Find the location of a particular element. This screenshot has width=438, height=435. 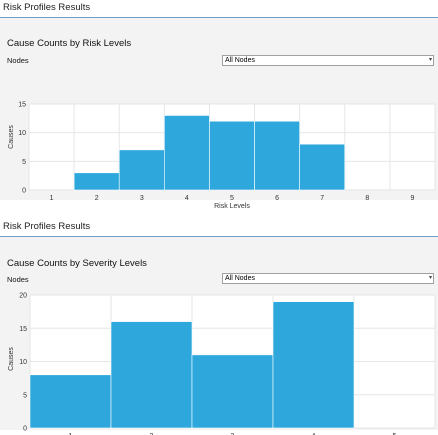

x-tick-label: 6 is located at coordinates (277, 198).